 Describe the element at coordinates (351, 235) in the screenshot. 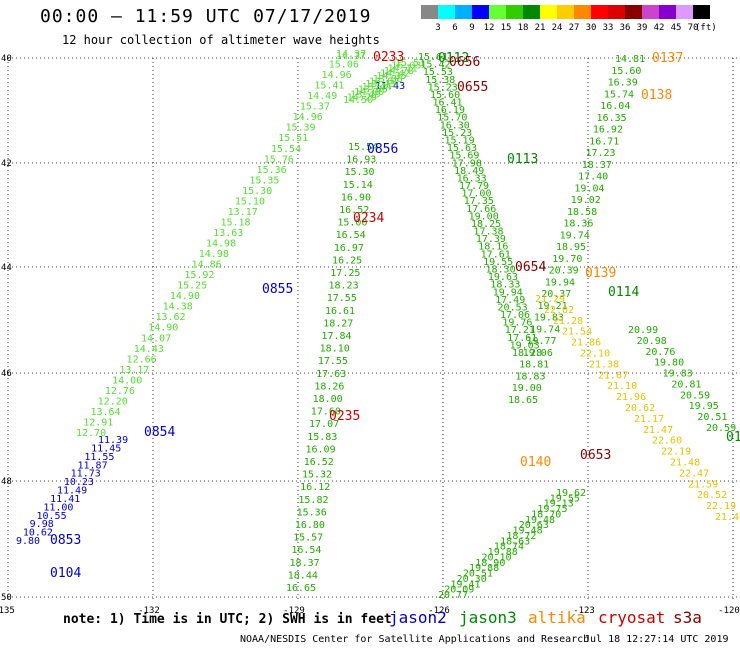

I see `wave-height-value: 16.54` at that location.